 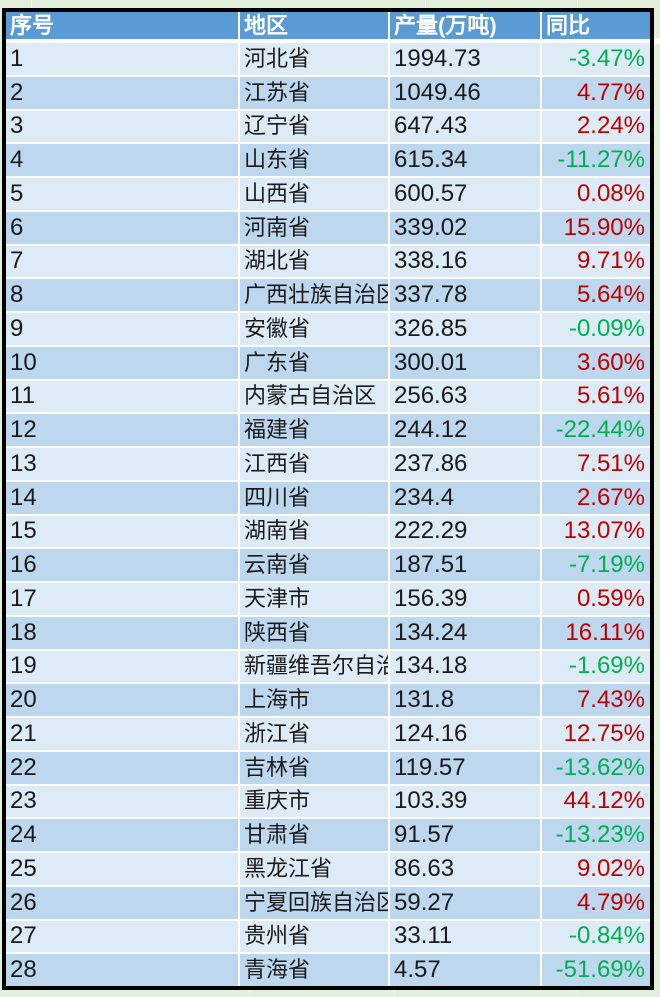 I want to click on cell-region: 广西壮族自治区, so click(x=314, y=295).